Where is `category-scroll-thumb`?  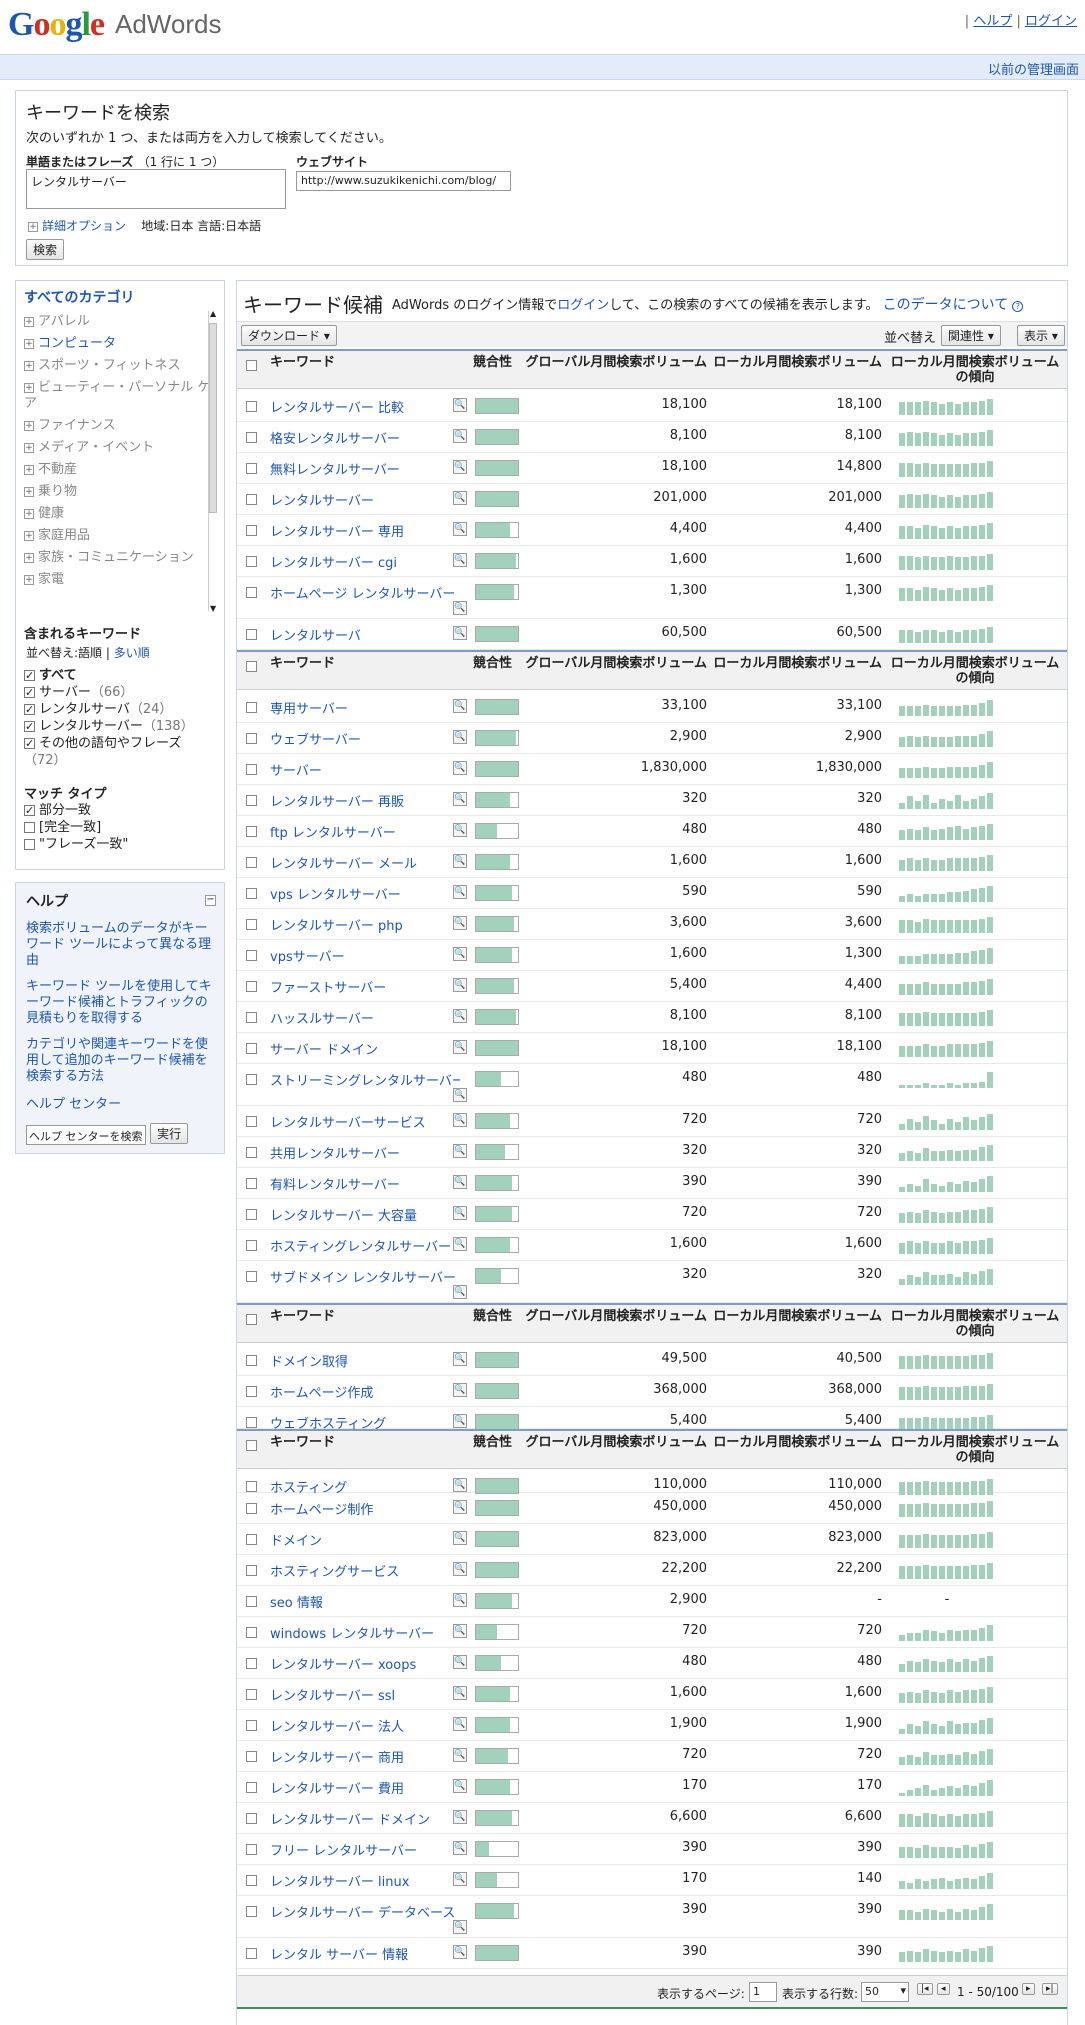
category-scroll-thumb is located at coordinates (213, 418).